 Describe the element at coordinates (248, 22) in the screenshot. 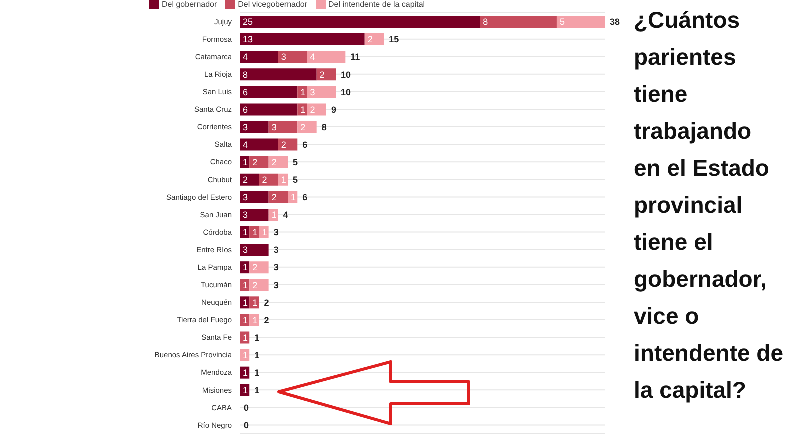

I see `data-label: 25` at that location.